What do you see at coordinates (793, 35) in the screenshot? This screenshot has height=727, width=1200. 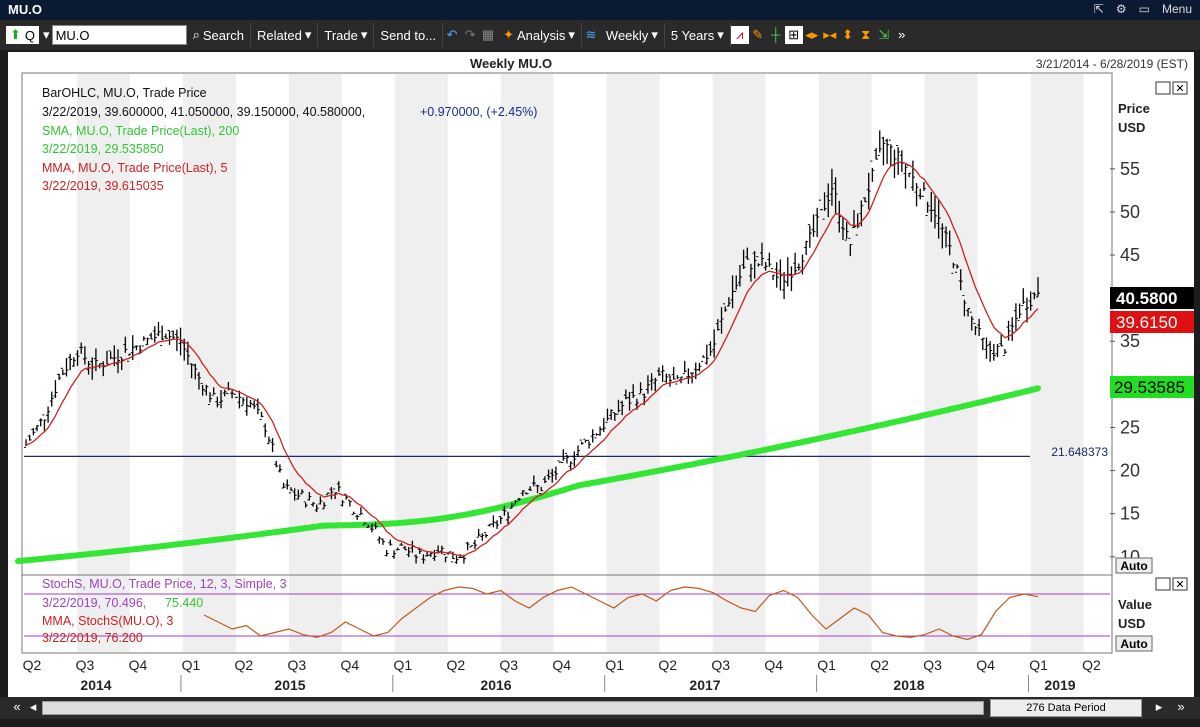 I see `zoom-box-icon: ⊞` at bounding box center [793, 35].